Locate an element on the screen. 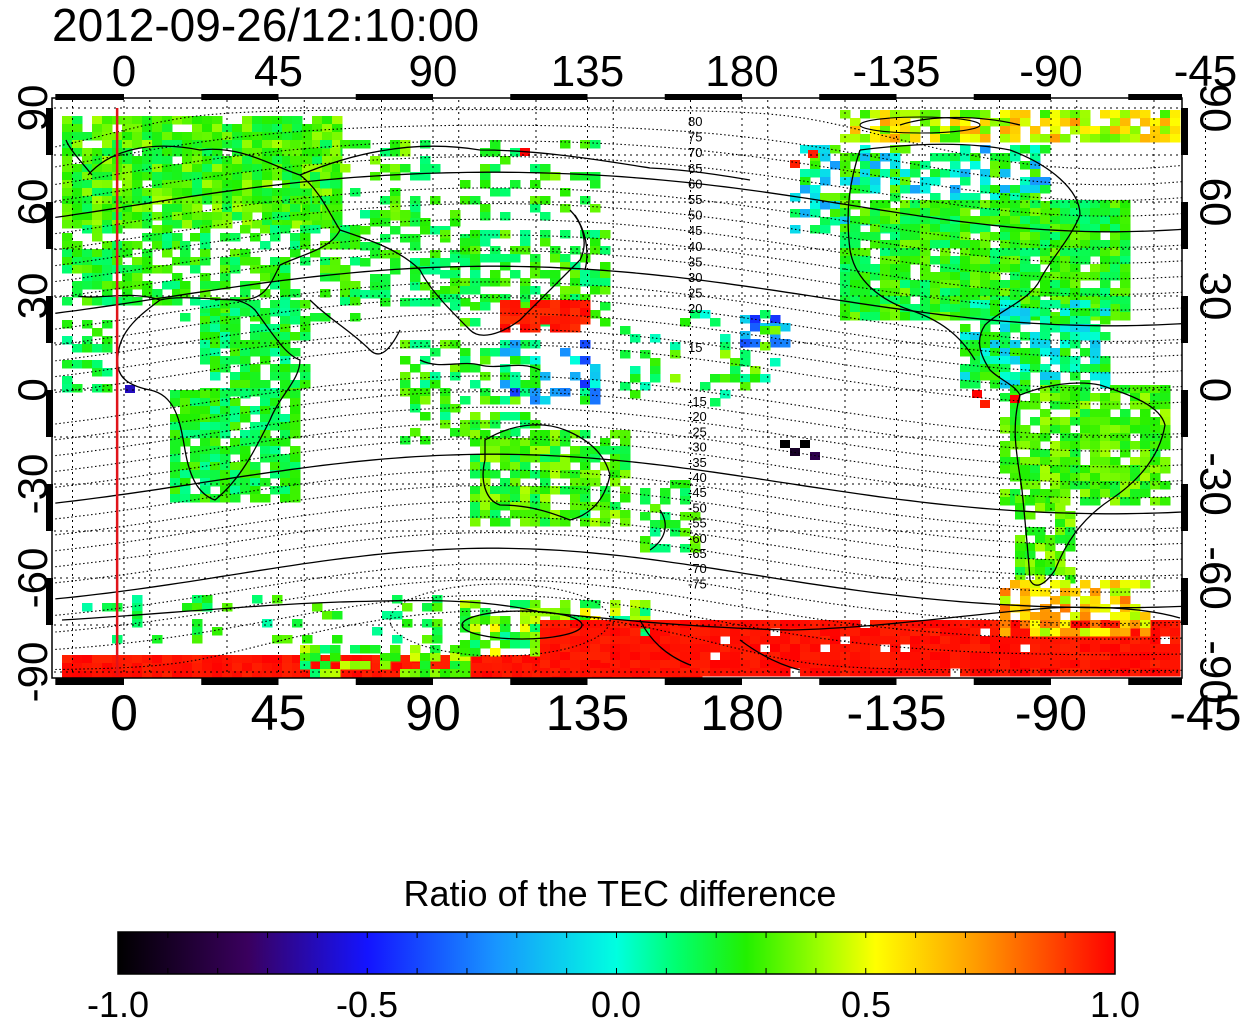 The height and width of the screenshot is (1025, 1240). left-lat-tick-label: 0 is located at coordinates (32, 389).